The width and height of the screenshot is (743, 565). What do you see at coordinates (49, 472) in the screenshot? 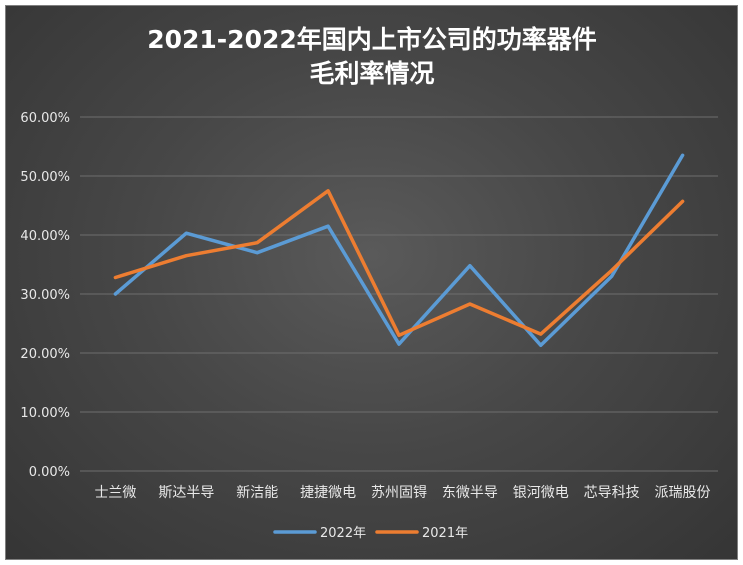
I see `y-tick-label: 0.00%` at bounding box center [49, 472].